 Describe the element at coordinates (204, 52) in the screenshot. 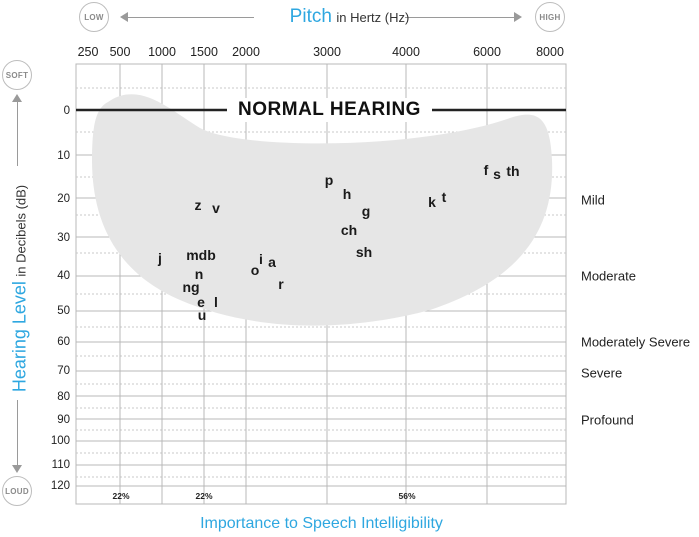

I see `freq-label-1500: 1500` at that location.